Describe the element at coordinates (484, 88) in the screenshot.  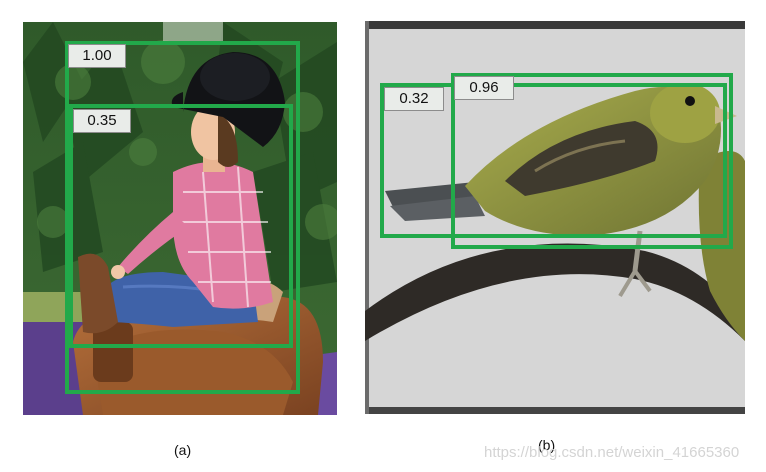
I see `score-label-4: 0.96` at that location.